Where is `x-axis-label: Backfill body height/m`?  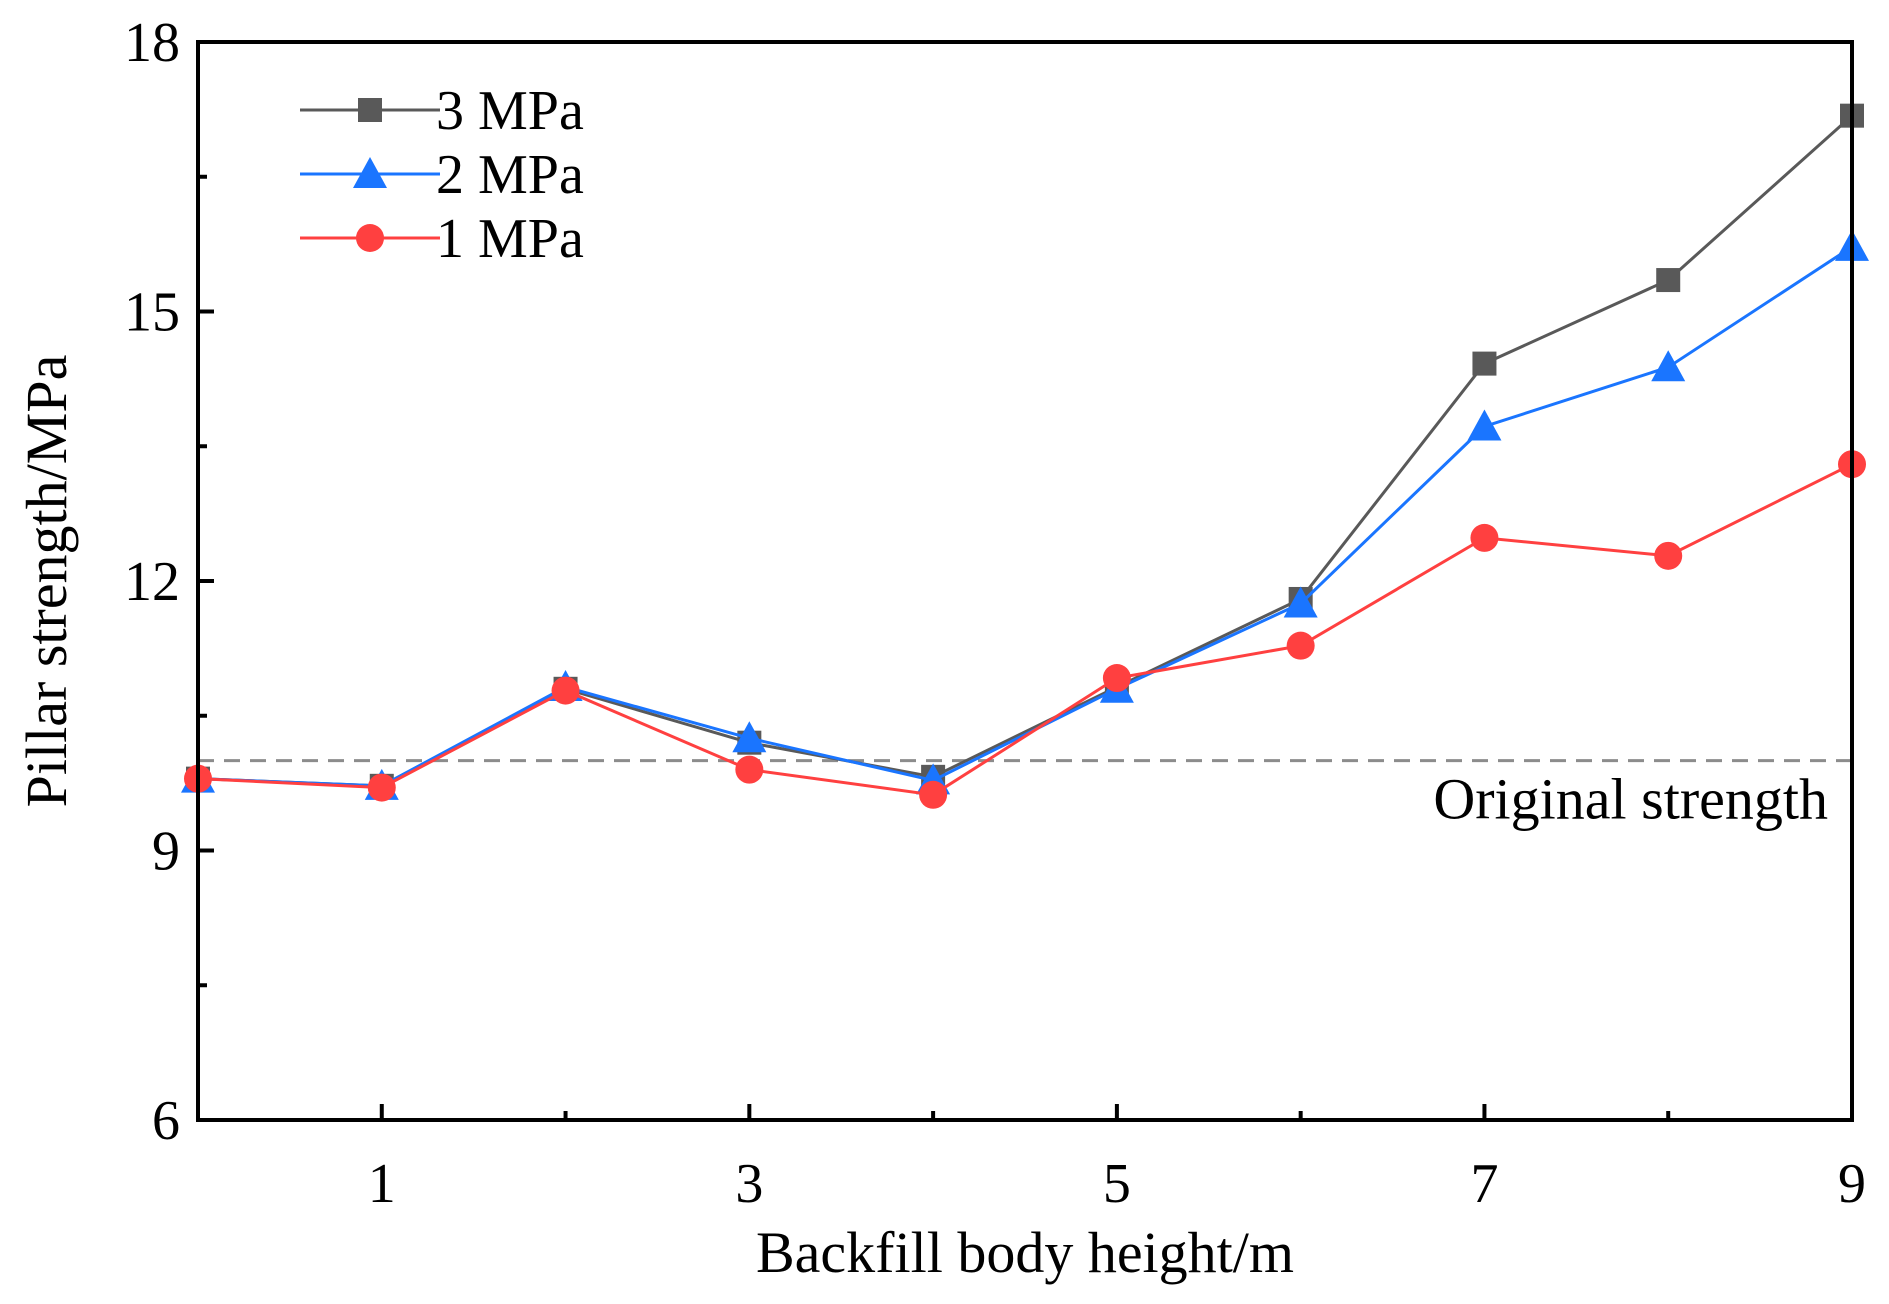
x-axis-label: Backfill body height/m is located at coordinates (1025, 1252).